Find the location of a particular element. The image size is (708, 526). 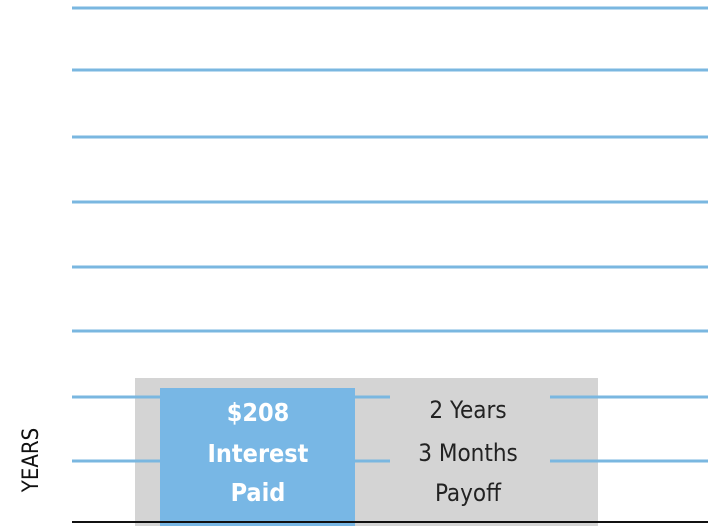

grid-lower is located at coordinates (390, 429).